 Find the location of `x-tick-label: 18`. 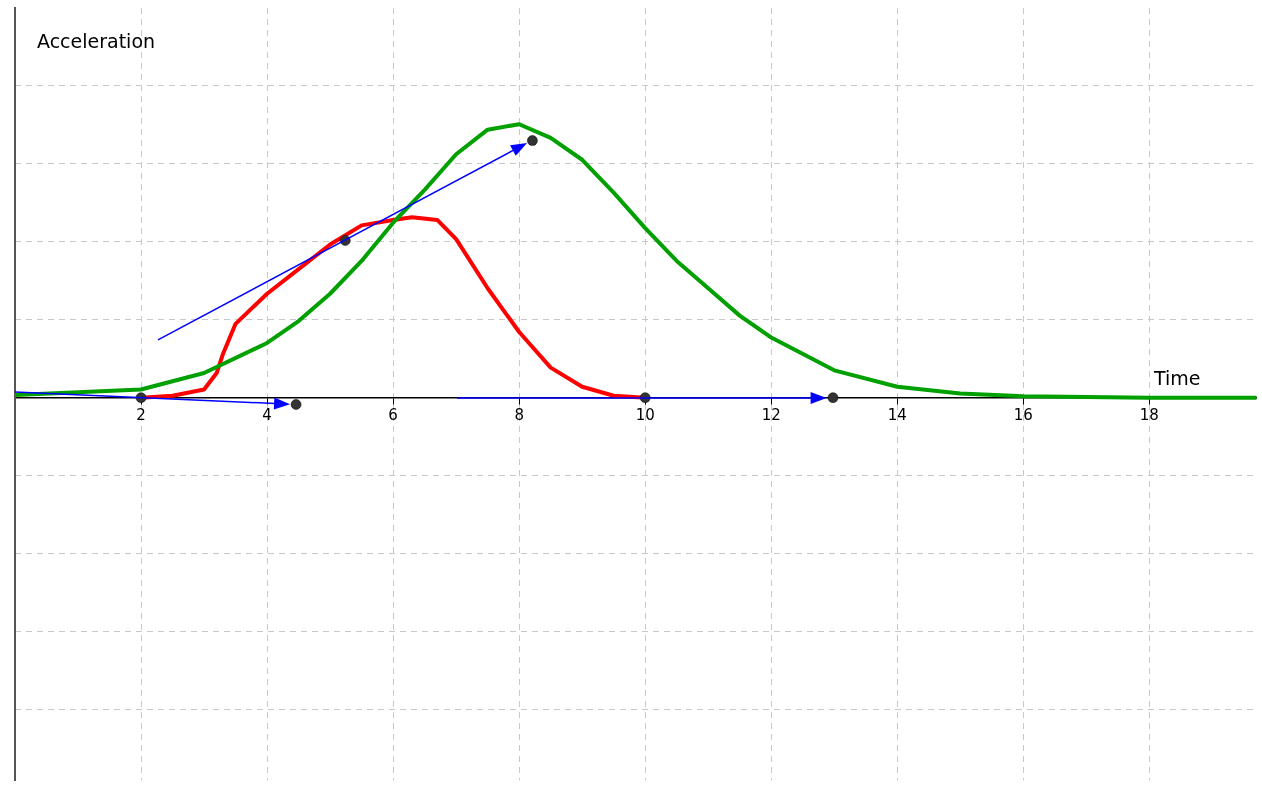

x-tick-label: 18 is located at coordinates (1149, 414).